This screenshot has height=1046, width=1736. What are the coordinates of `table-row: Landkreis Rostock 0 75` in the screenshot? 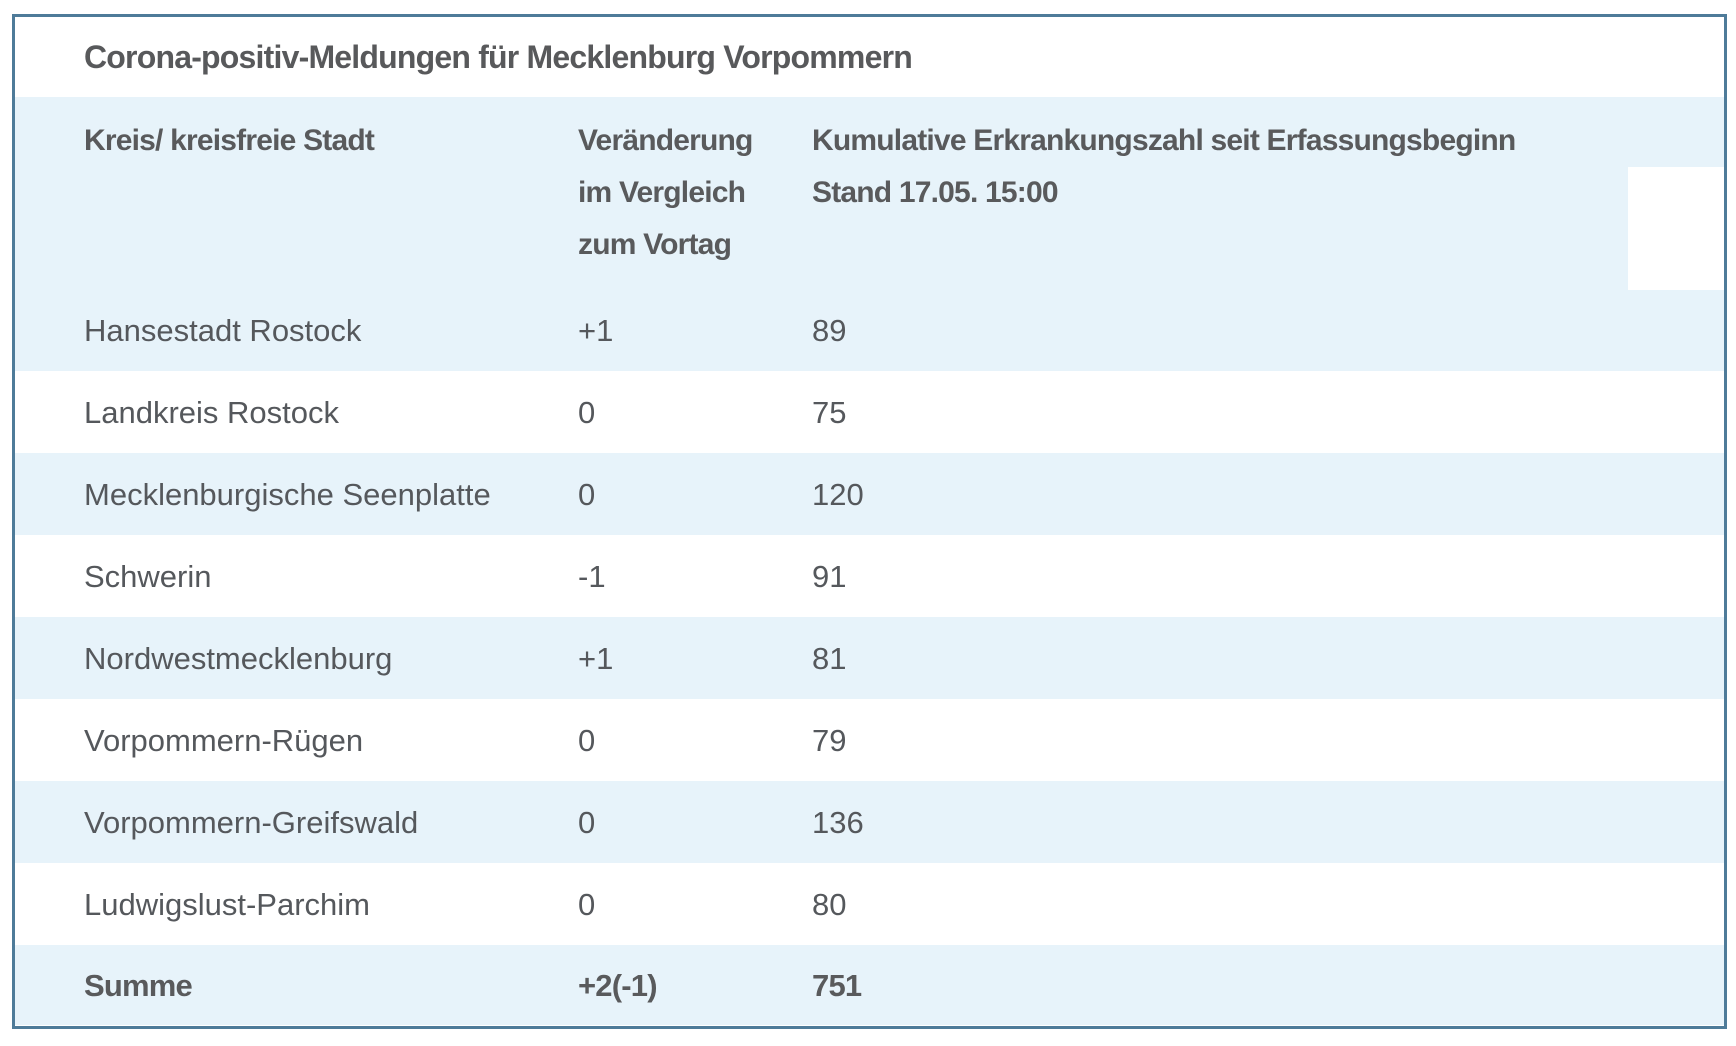 It's located at (869, 412).